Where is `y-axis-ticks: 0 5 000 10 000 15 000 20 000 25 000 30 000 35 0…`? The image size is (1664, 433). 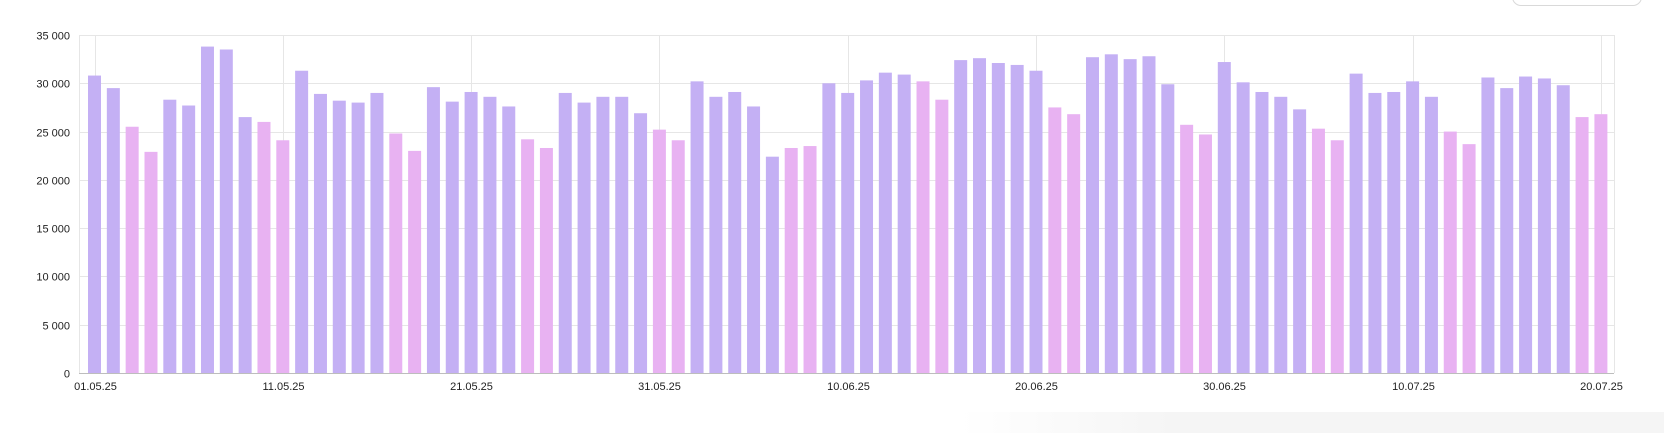 y-axis-ticks: 0 5 000 10 000 15 000 20 000 25 000 30 000 35 0… is located at coordinates (53, 206).